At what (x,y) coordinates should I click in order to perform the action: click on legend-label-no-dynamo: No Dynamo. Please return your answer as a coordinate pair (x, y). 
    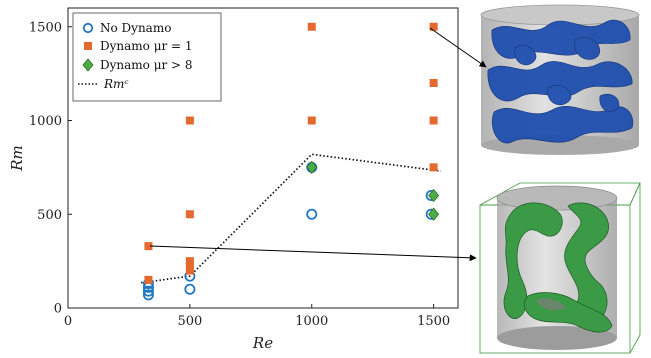
    Looking at the image, I should click on (135, 28).